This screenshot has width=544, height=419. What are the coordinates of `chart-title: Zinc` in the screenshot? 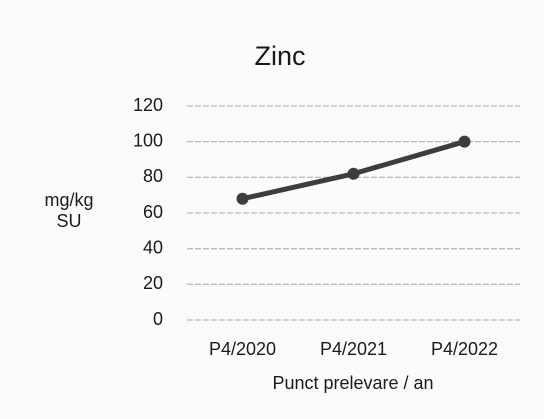 It's located at (279, 56).